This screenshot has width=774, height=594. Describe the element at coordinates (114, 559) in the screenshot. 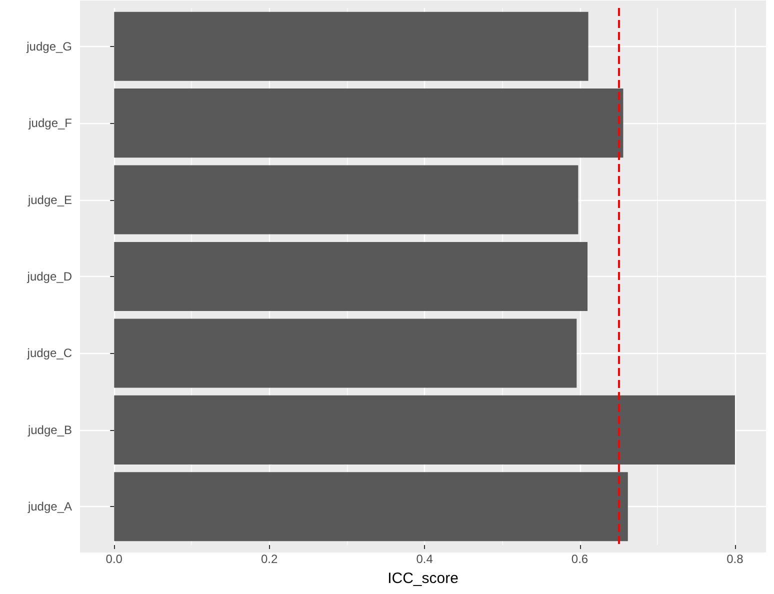

I see `x-tick-label: 0.0` at that location.